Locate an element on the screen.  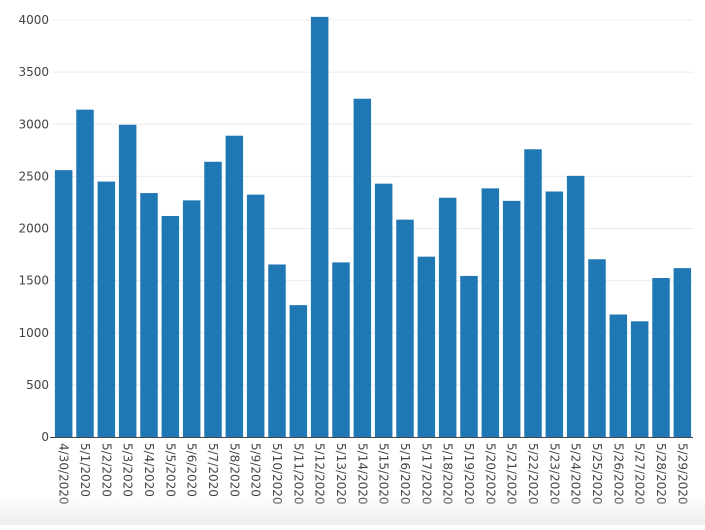
x-tick-label: 5/2/2020 is located at coordinates (106, 470).